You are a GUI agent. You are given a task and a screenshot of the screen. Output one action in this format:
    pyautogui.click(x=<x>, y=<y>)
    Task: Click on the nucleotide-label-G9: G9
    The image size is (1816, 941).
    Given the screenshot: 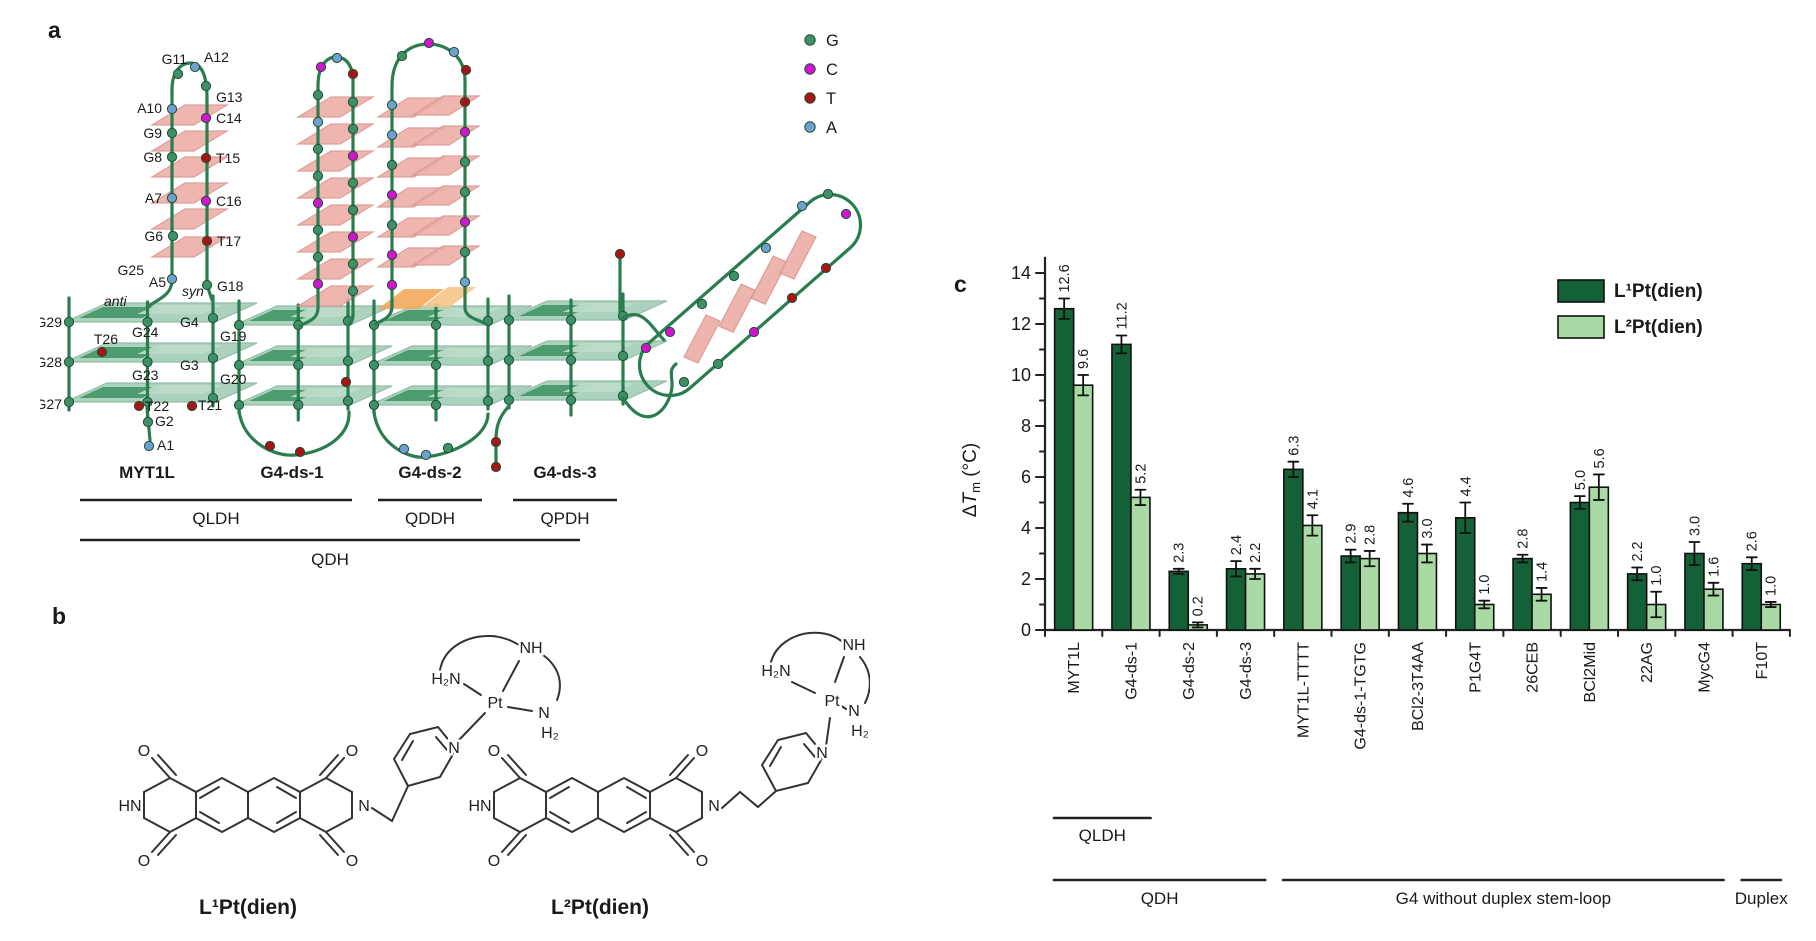 What is the action you would take?
    pyautogui.click(x=152, y=133)
    